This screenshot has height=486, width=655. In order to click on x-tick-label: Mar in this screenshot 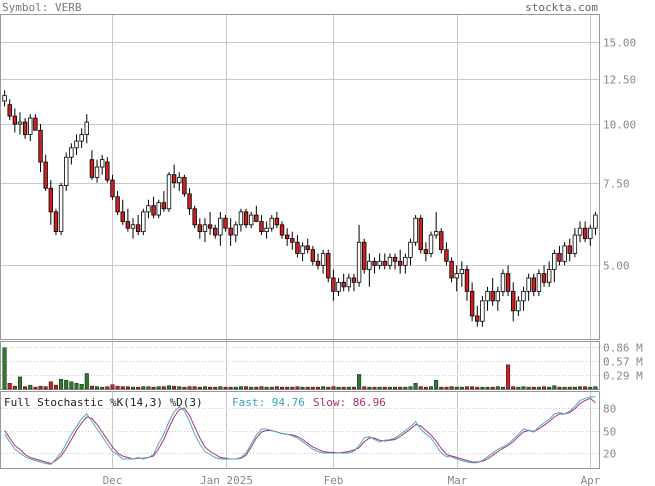, I will do `click(458, 480)`.